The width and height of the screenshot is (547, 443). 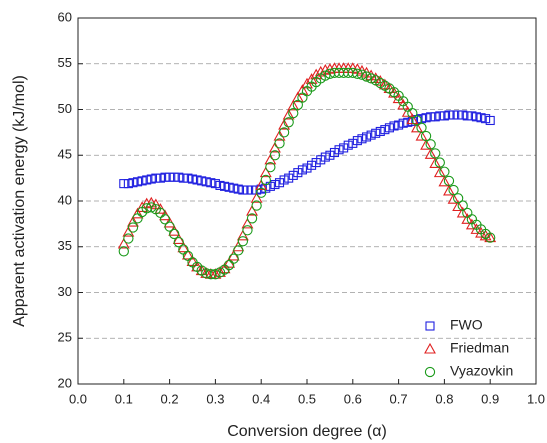 What do you see at coordinates (65, 16) in the screenshot?
I see `y-tick-label: 60` at bounding box center [65, 16].